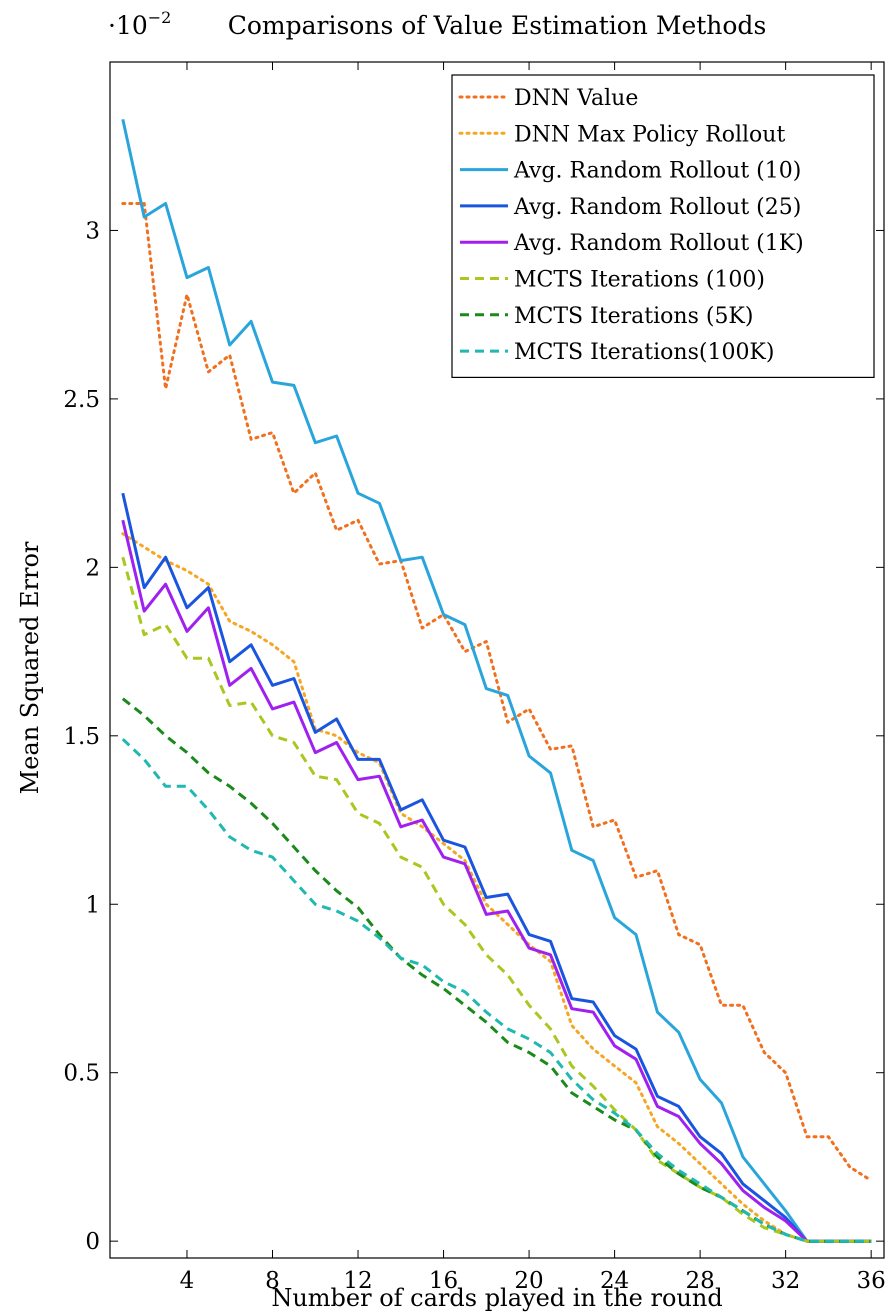 This screenshot has width=889, height=1315. I want to click on legend-label: Avg. Random Rollout (1K), so click(658, 243).